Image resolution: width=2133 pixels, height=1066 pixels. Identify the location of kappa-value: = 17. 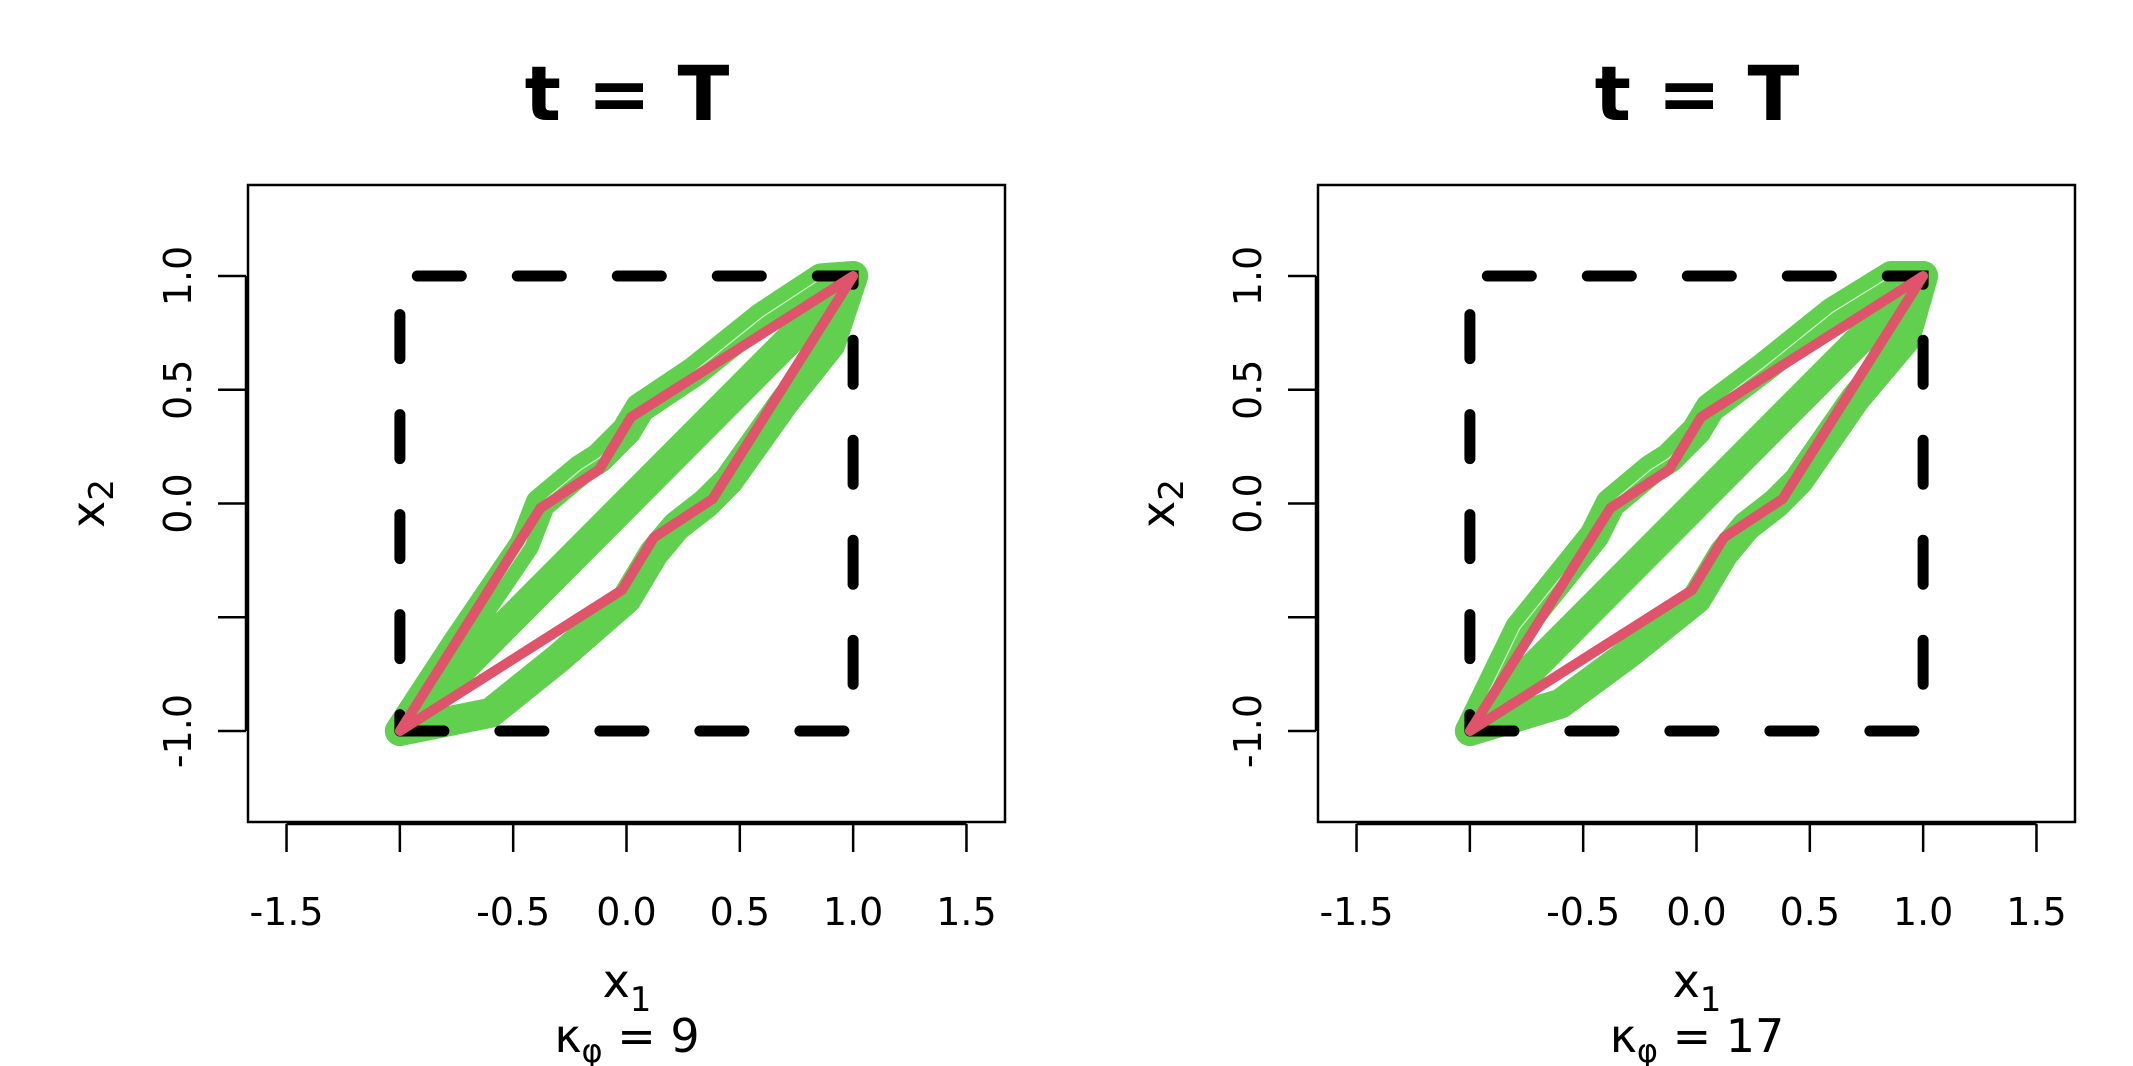
(1721, 1036).